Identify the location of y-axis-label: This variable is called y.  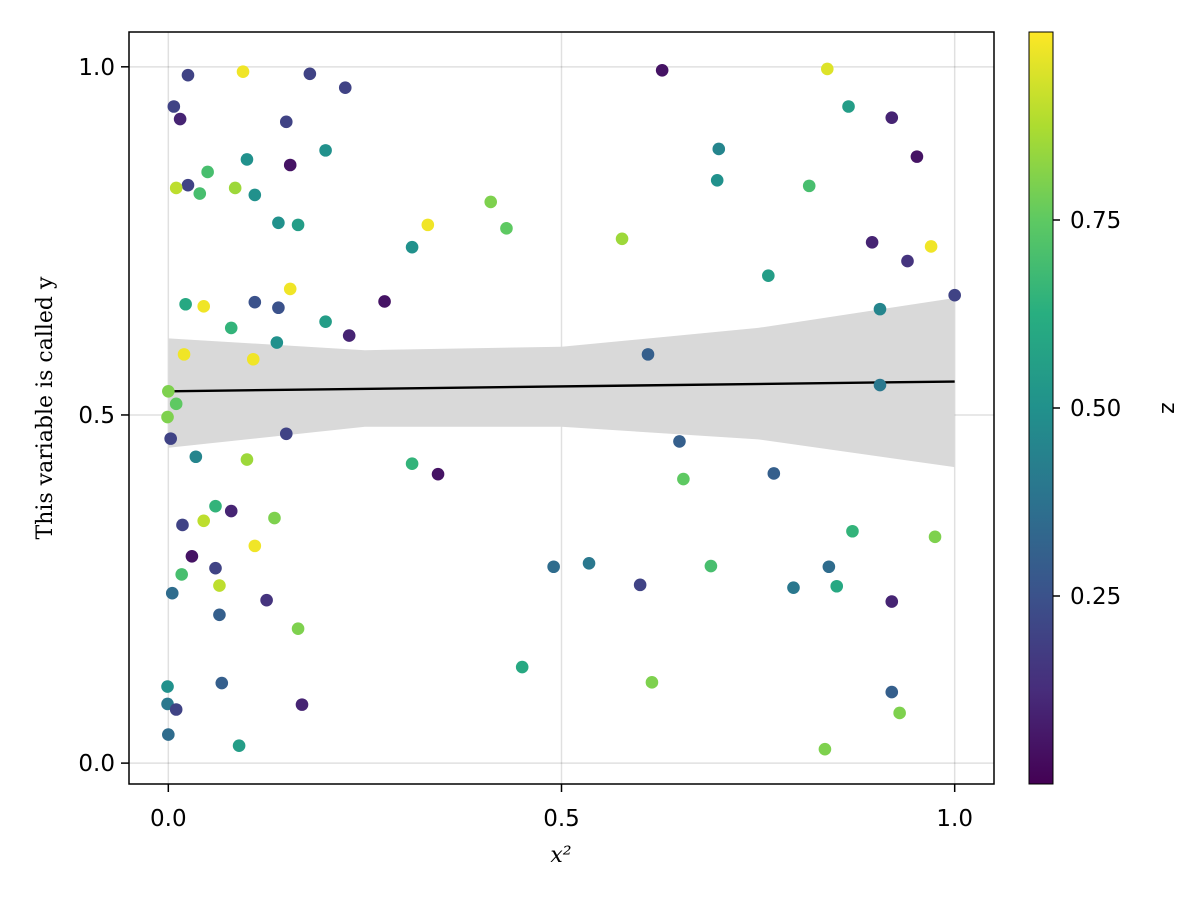
(45, 407).